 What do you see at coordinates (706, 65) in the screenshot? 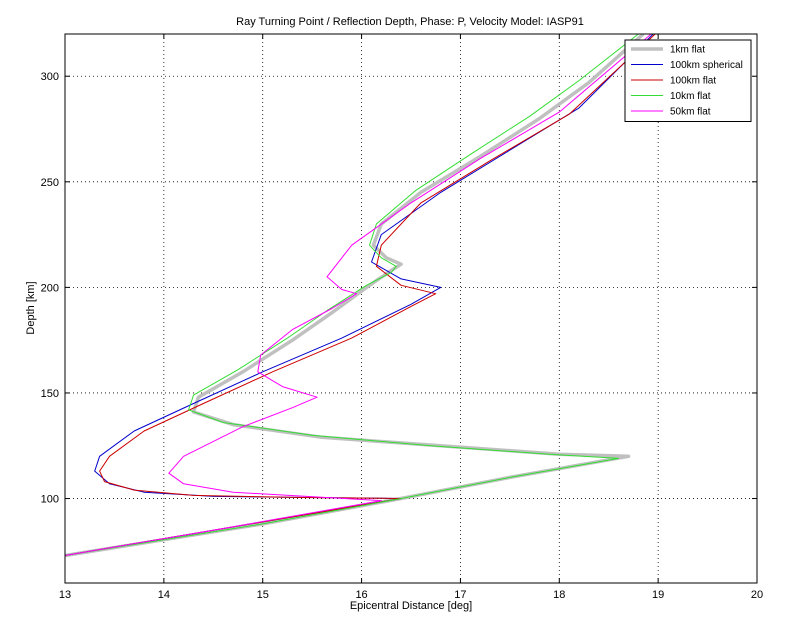
I see `legend-label: 100km spherical` at bounding box center [706, 65].